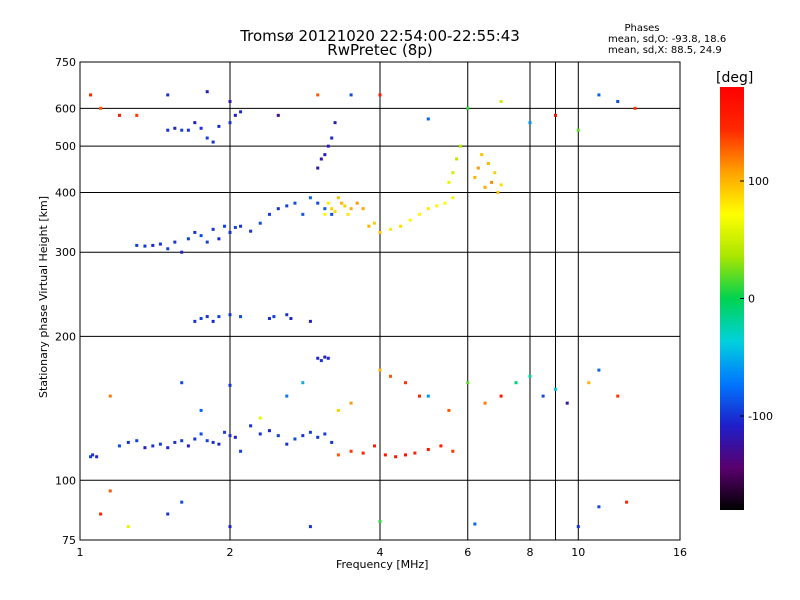 This screenshot has height=600, width=800. I want to click on chart-title: Tromsø 20121020 22:54:00-22:55:43, so click(380, 36).